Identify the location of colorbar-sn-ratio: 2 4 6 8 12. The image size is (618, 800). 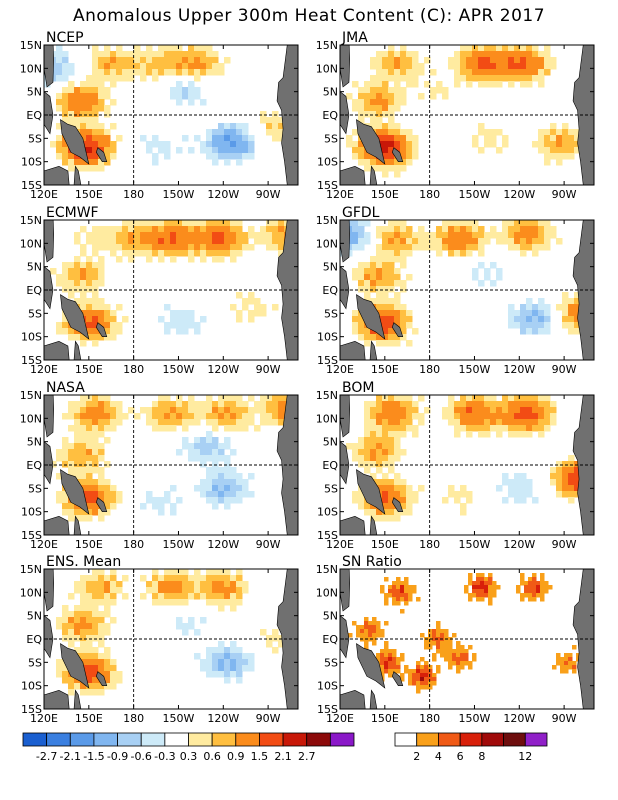
(471, 747).